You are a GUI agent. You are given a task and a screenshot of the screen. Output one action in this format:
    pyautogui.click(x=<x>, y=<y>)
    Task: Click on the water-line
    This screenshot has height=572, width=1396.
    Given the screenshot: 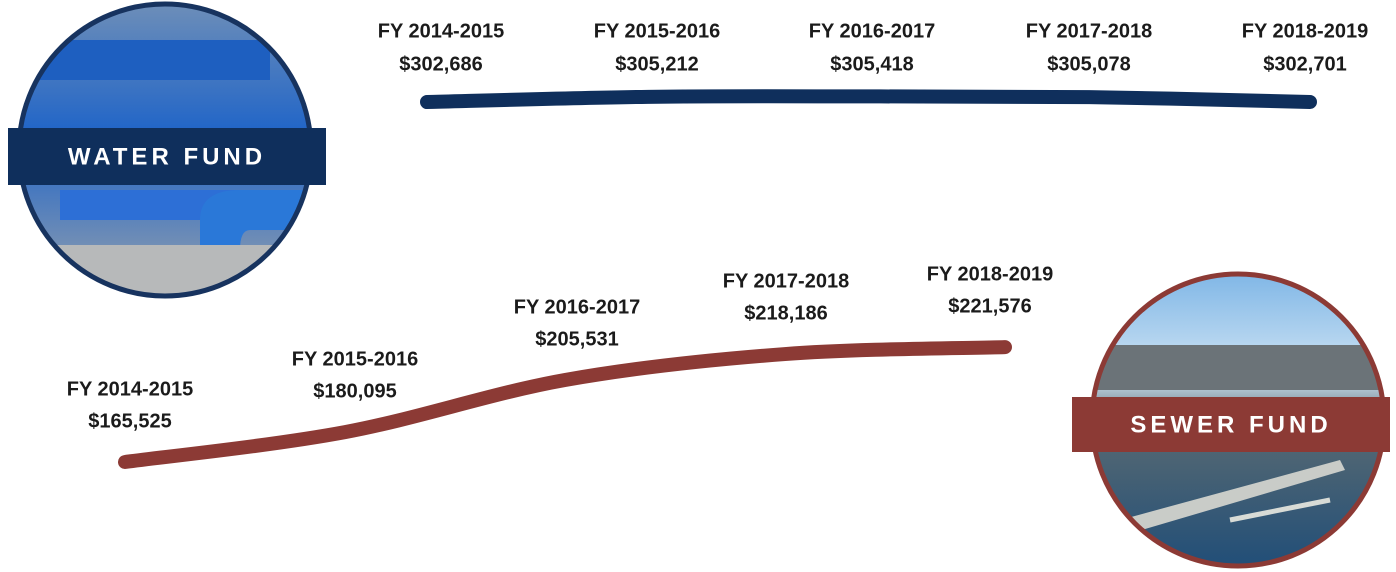 What is the action you would take?
    pyautogui.click(x=868, y=99)
    